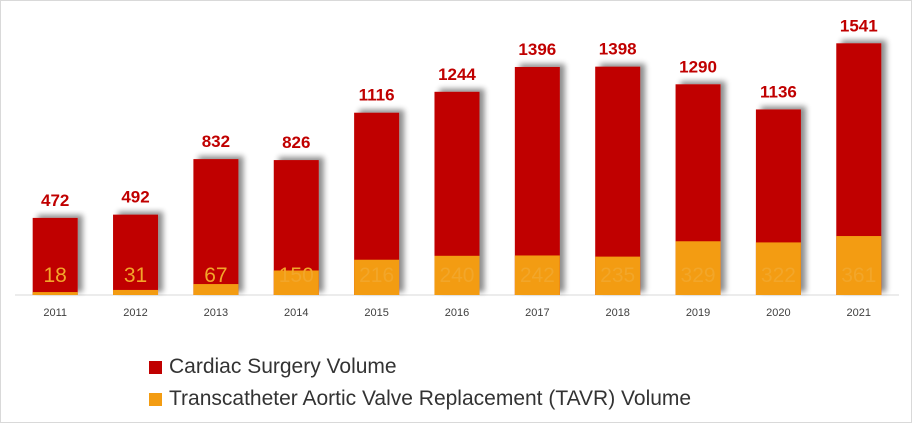 The image size is (912, 423). Describe the element at coordinates (457, 313) in the screenshot. I see `x-tick-label-2016: 2016` at that location.